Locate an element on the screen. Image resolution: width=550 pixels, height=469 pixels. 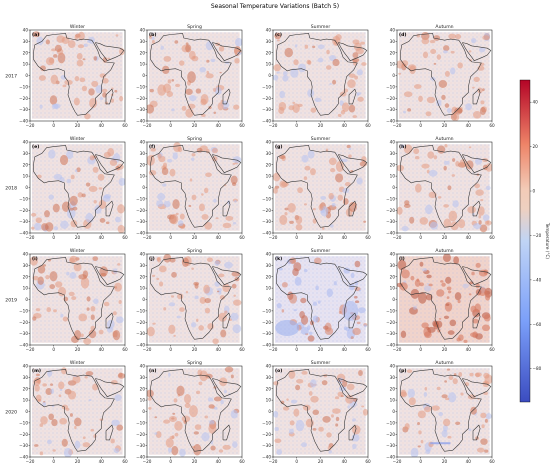
panel-label: (j) is located at coordinates (152, 259).